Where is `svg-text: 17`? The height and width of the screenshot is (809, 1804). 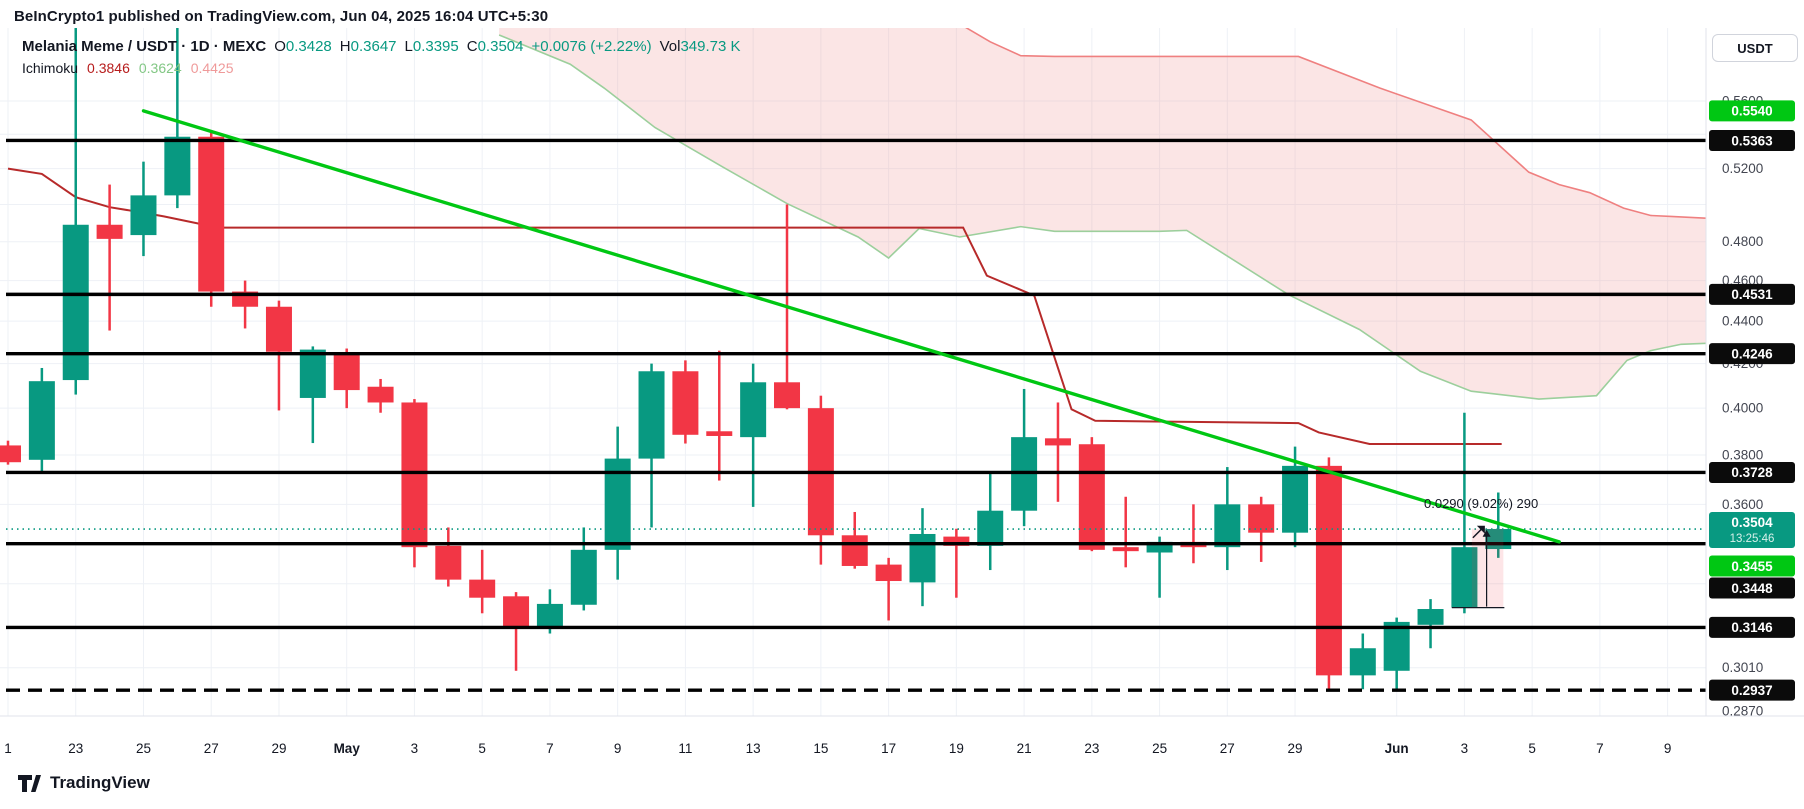
svg-text: 17 is located at coordinates (888, 748).